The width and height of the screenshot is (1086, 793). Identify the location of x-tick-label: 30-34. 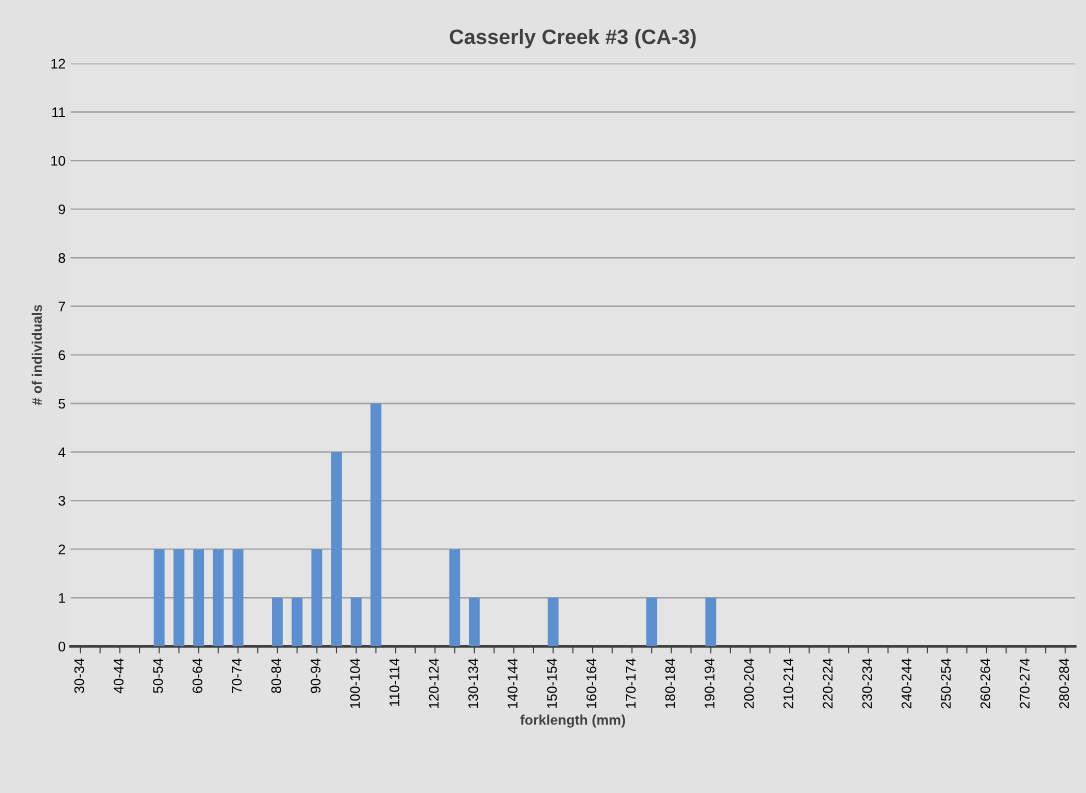
(79, 676).